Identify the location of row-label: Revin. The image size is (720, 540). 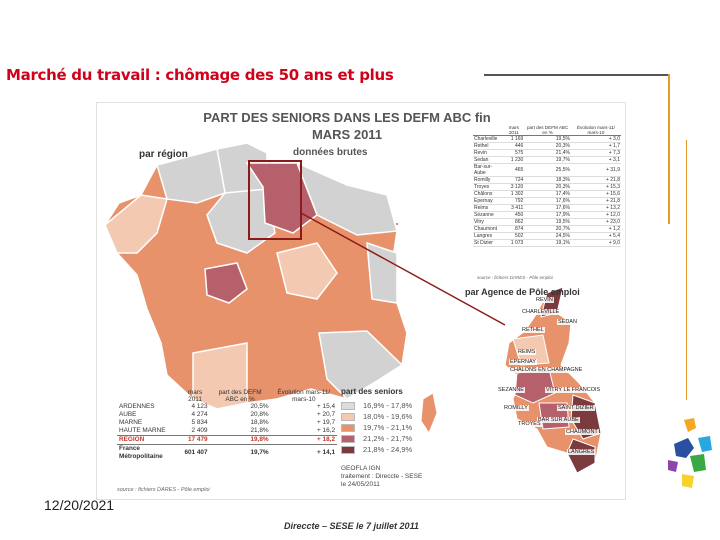
(488, 153).